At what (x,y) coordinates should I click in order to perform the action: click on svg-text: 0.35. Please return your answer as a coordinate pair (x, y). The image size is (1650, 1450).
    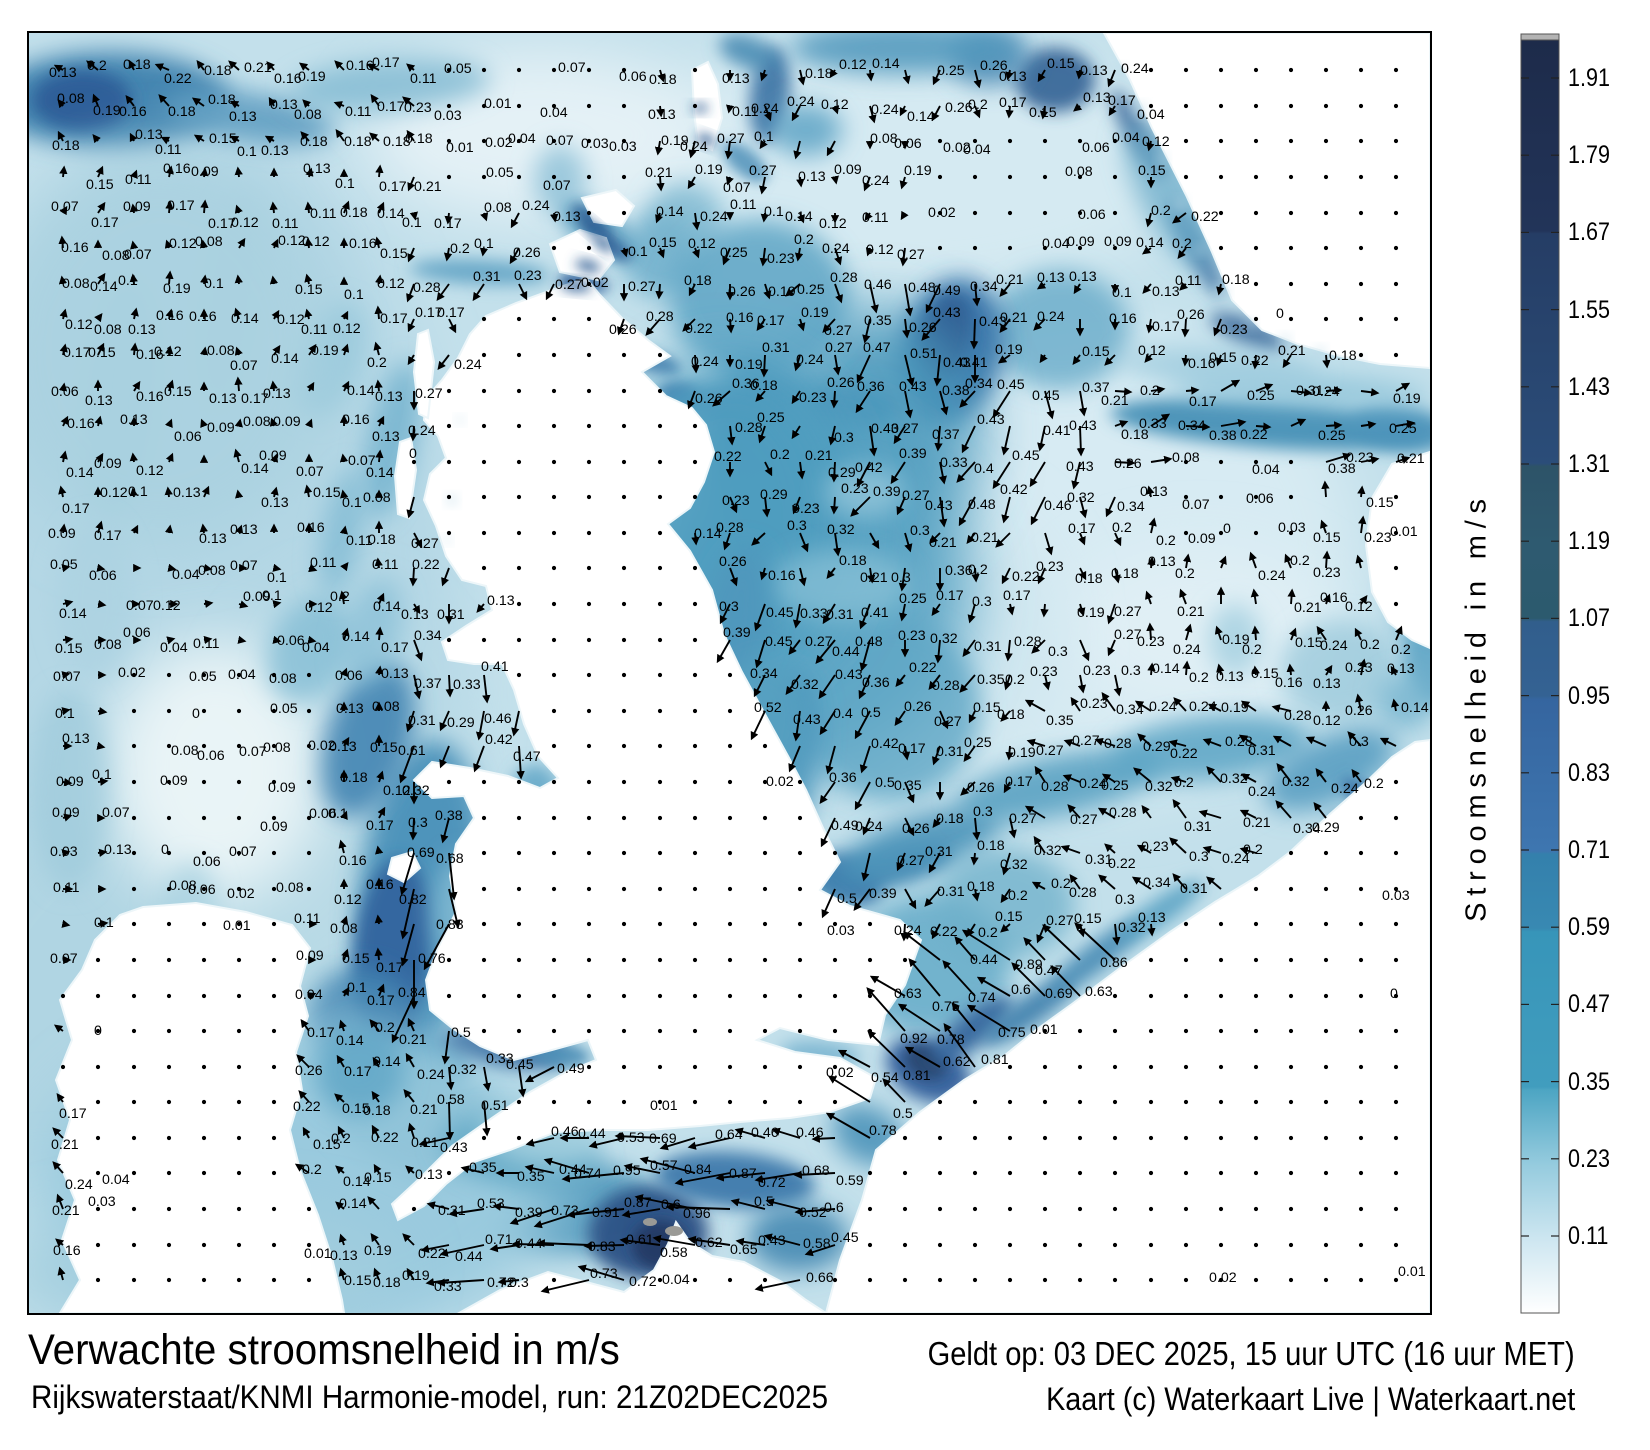
    Looking at the image, I should click on (1060, 721).